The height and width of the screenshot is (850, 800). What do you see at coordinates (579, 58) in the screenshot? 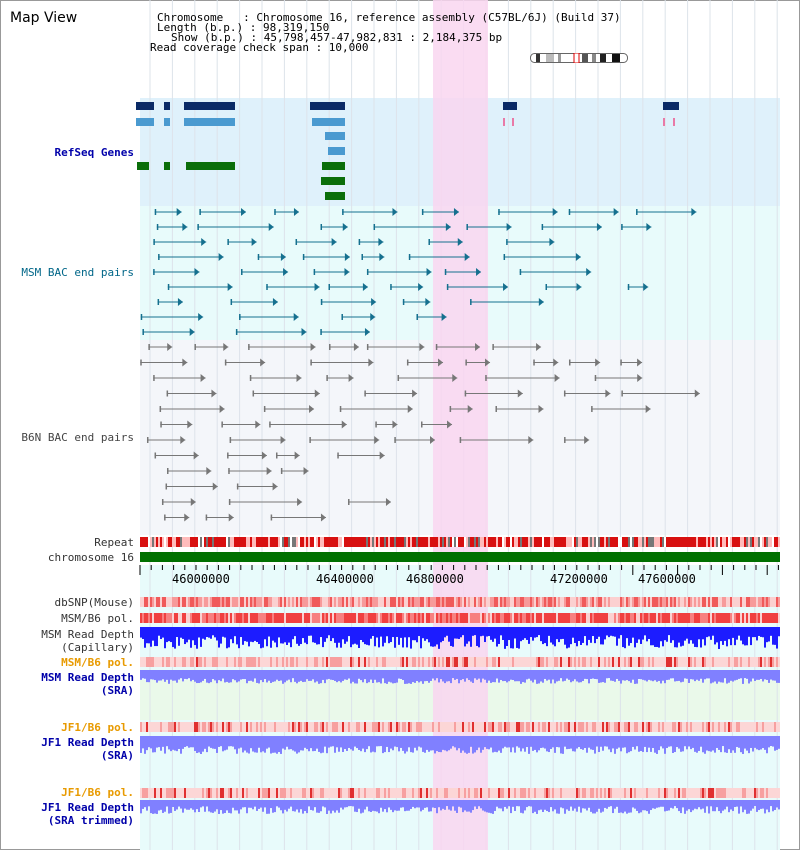
I see `chromosome-ideogram` at bounding box center [579, 58].